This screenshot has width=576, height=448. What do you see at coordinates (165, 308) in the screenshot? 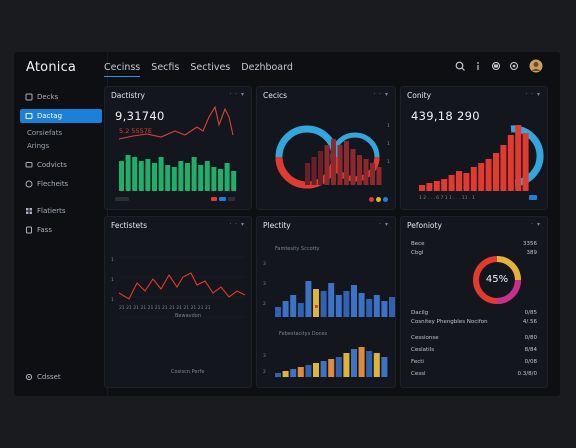
I see `svg-text:21 21 21 21 21 21 21 21 21 21: 21 21 21 21 21 21 21 21 21 21 21 21 21` at bounding box center [165, 308].